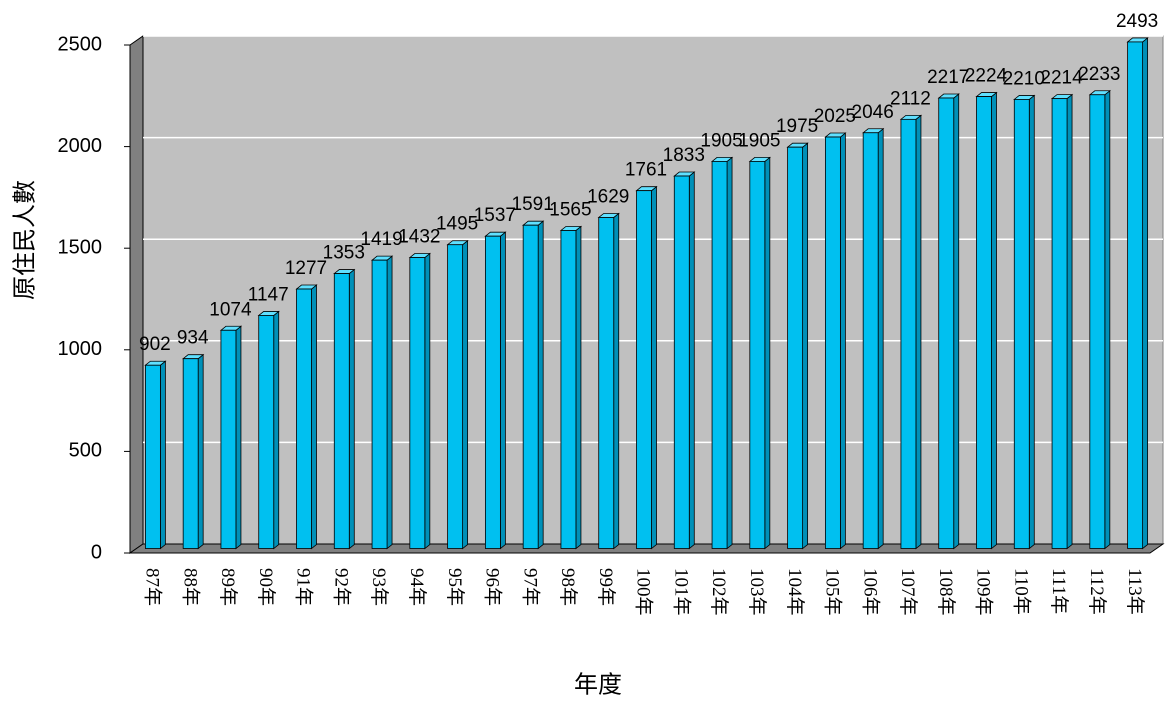 Image resolution: width=1168 pixels, height=702 pixels. What do you see at coordinates (681, 592) in the screenshot?
I see `x-tick-label: 101年` at bounding box center [681, 592].